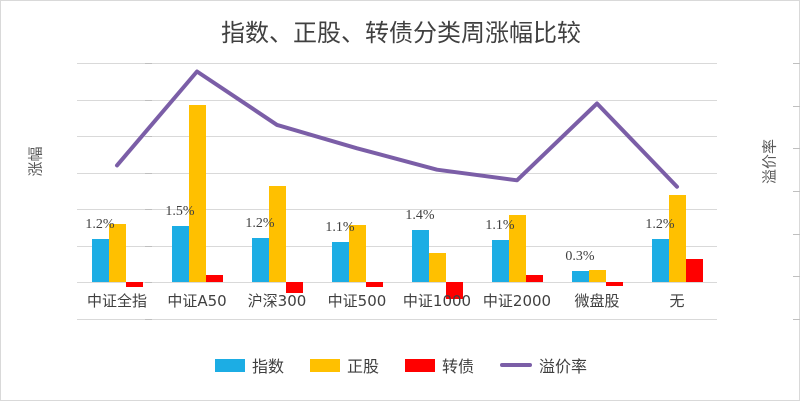 The width and height of the screenshot is (800, 401). What do you see at coordinates (277, 301) in the screenshot?
I see `category-label-沪深300: 沪深300` at bounding box center [277, 301].